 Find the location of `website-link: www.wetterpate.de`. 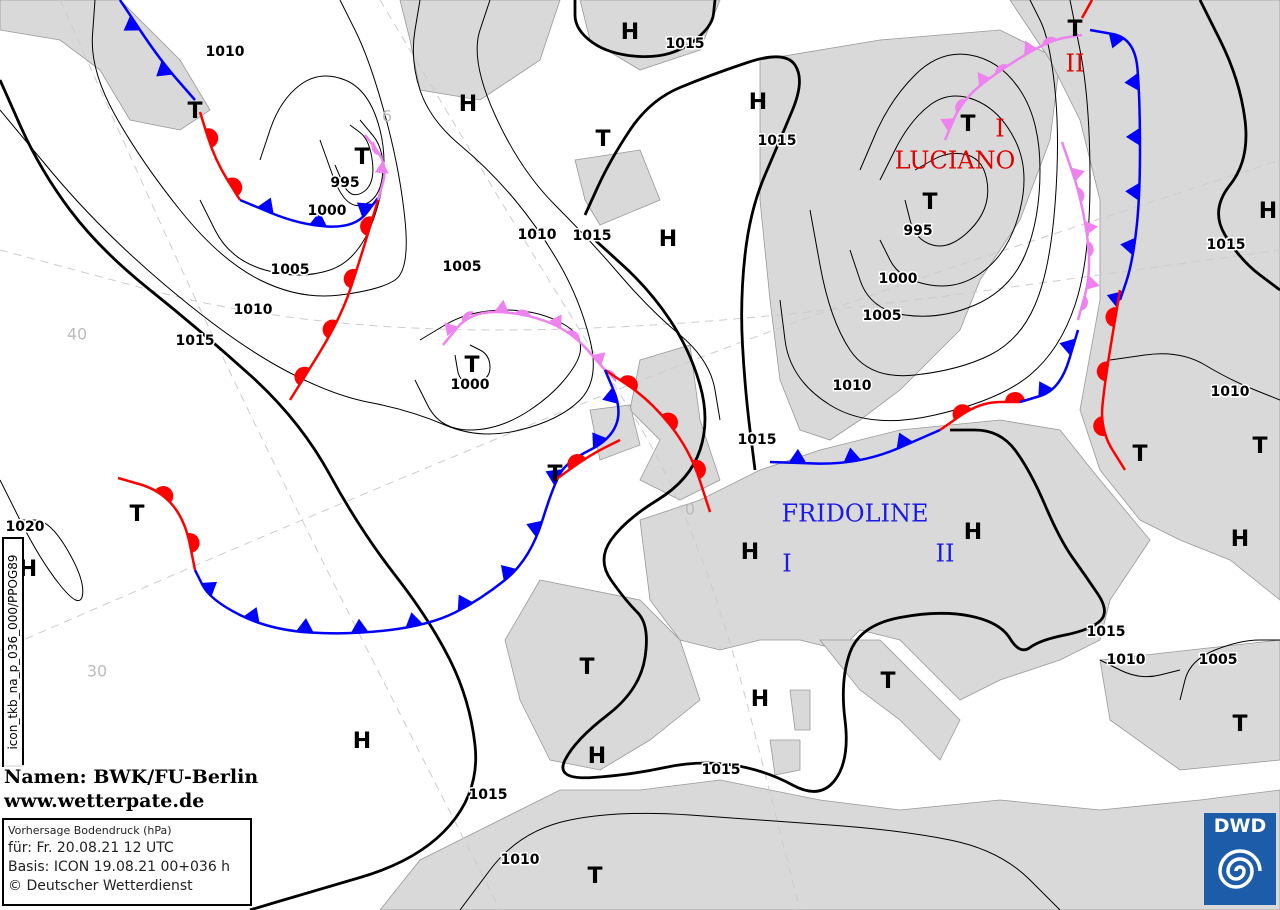

website-link: www.wetterpate.de is located at coordinates (104, 801).